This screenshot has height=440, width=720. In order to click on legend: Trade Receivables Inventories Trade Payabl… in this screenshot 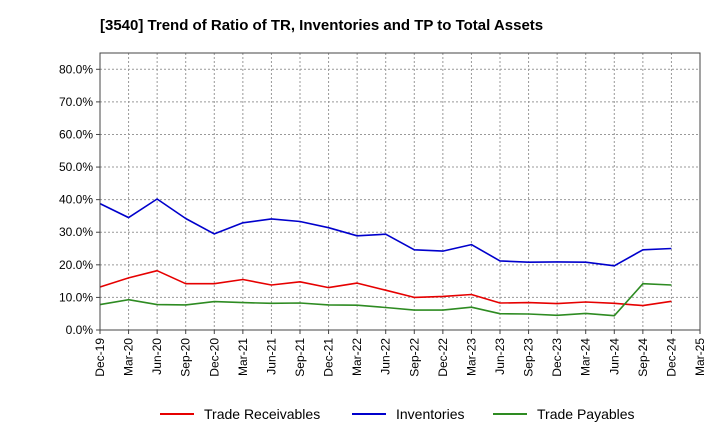, I will do `click(397, 414)`.